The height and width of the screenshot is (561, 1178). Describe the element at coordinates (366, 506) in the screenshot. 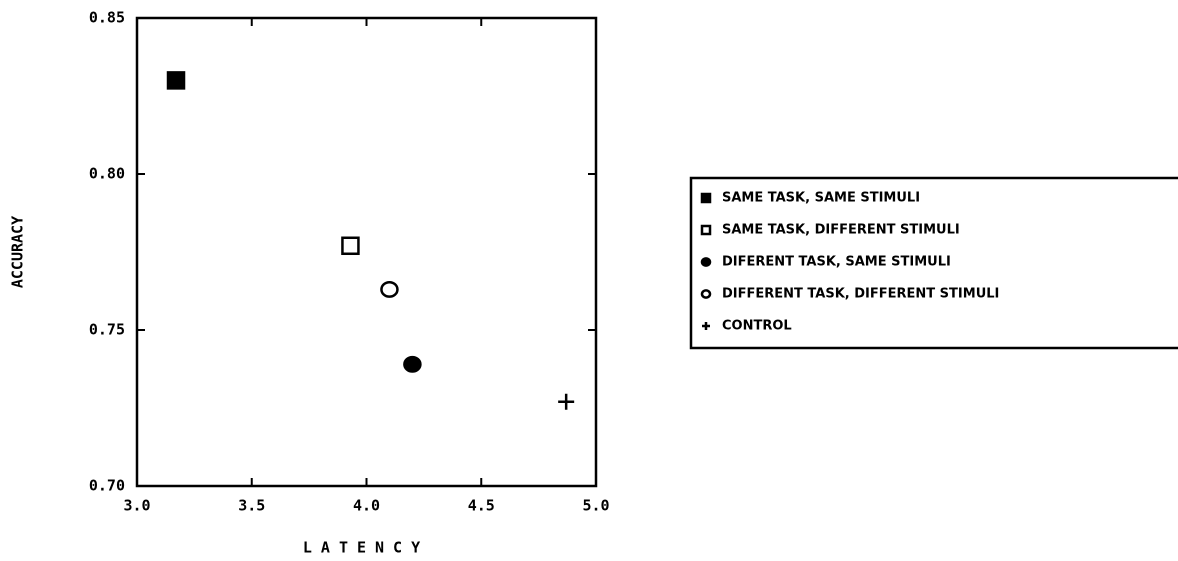

I see `x-tick-label: 4.0` at that location.